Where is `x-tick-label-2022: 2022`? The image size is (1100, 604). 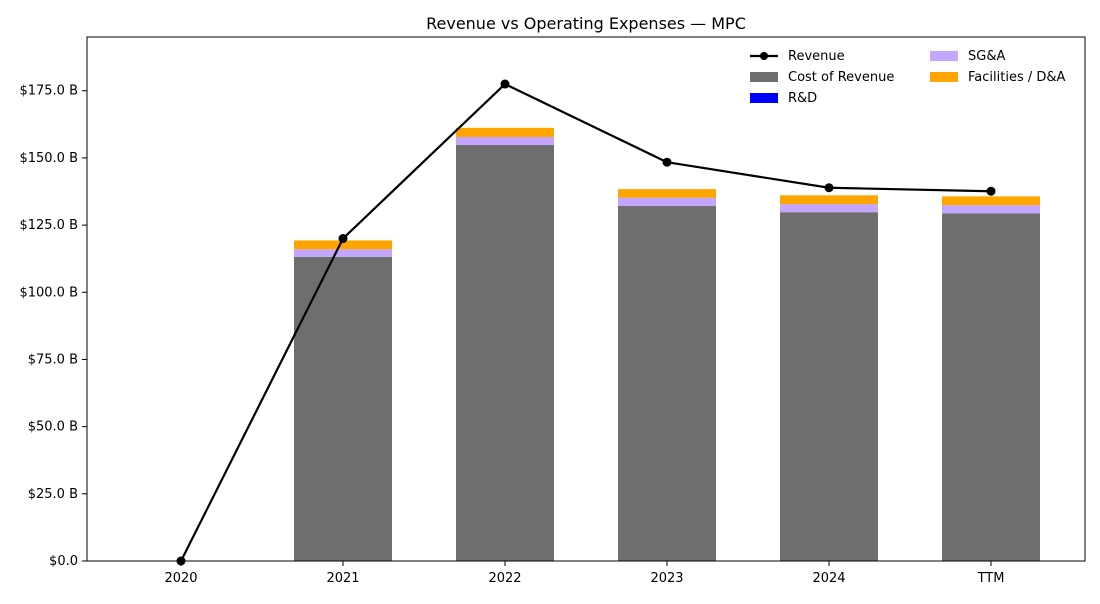
x-tick-label-2022: 2022 is located at coordinates (504, 578).